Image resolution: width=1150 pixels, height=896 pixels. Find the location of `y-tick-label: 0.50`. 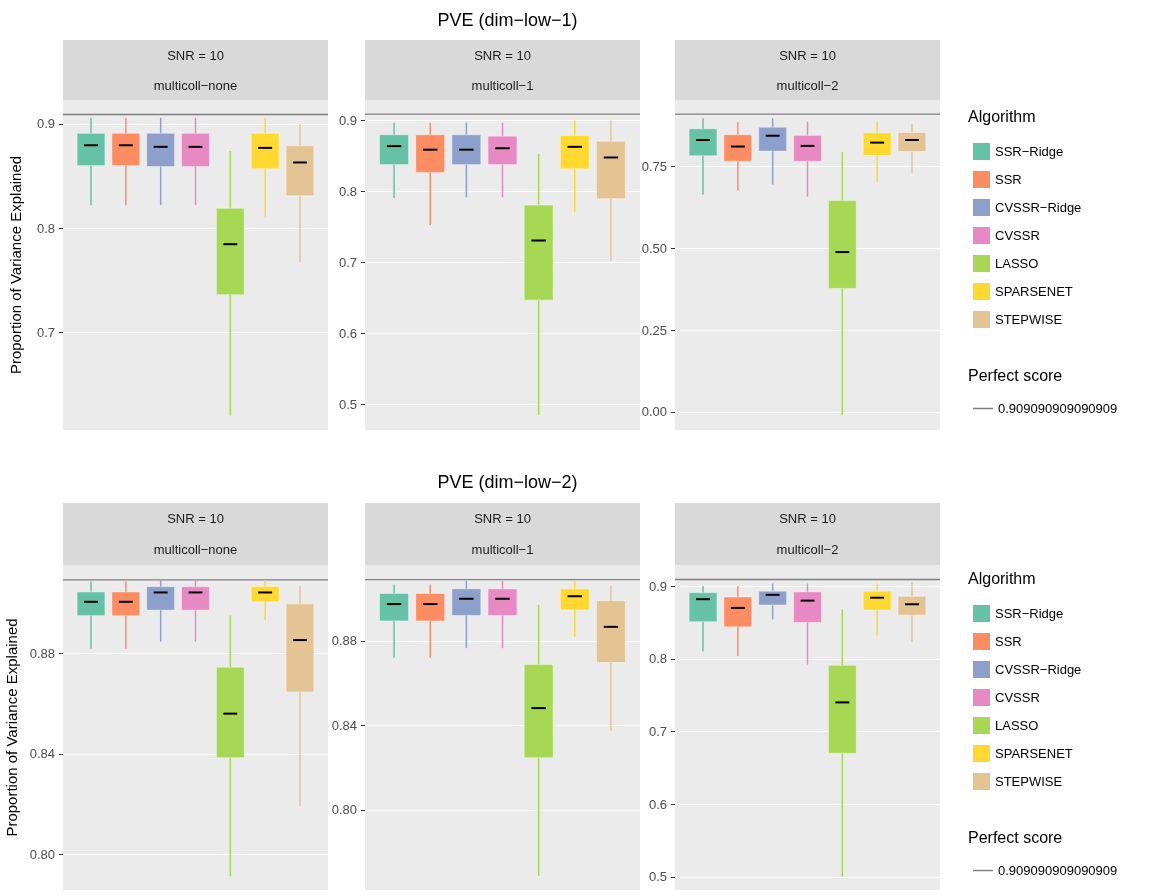

y-tick-label: 0.50 is located at coordinates (654, 248).